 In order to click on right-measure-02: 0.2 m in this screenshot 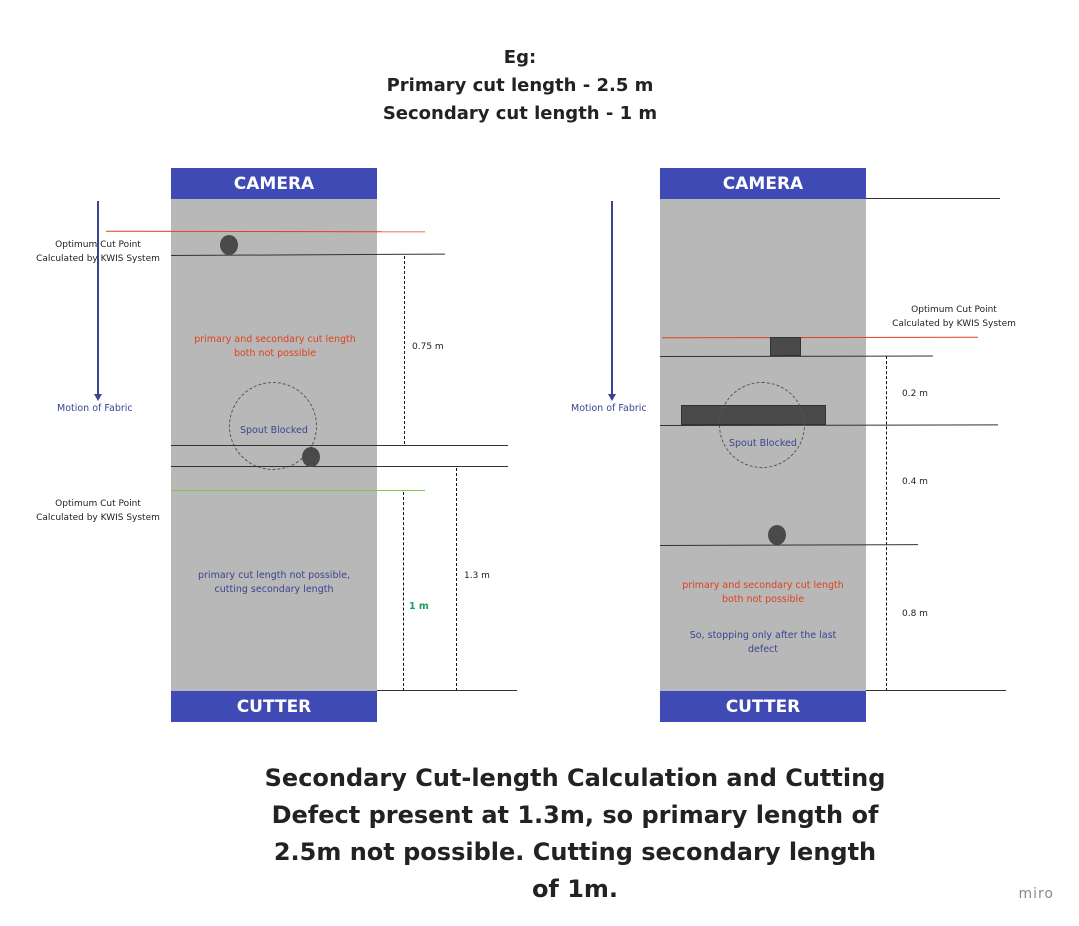, I will do `click(915, 394)`.